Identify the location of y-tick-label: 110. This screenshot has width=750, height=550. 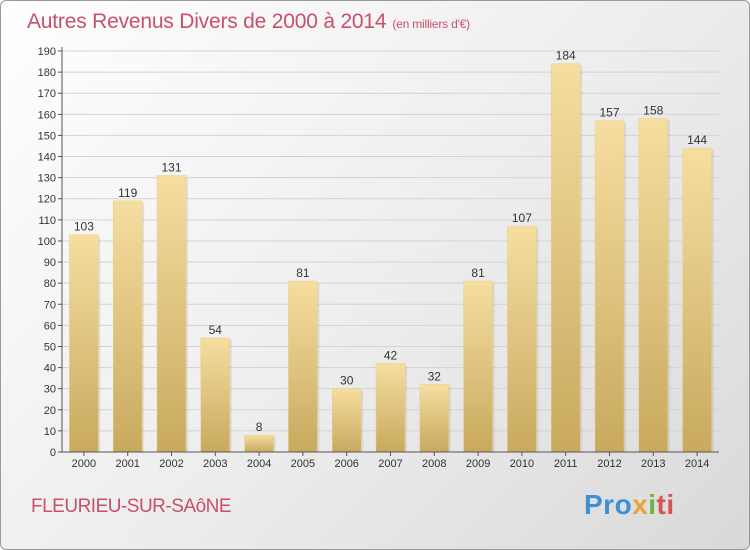
(47, 221).